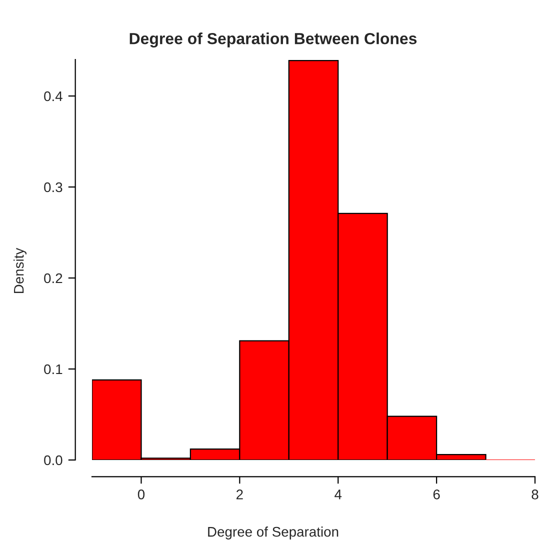 The height and width of the screenshot is (542, 546). I want to click on x-tick-label: 6, so click(436, 495).